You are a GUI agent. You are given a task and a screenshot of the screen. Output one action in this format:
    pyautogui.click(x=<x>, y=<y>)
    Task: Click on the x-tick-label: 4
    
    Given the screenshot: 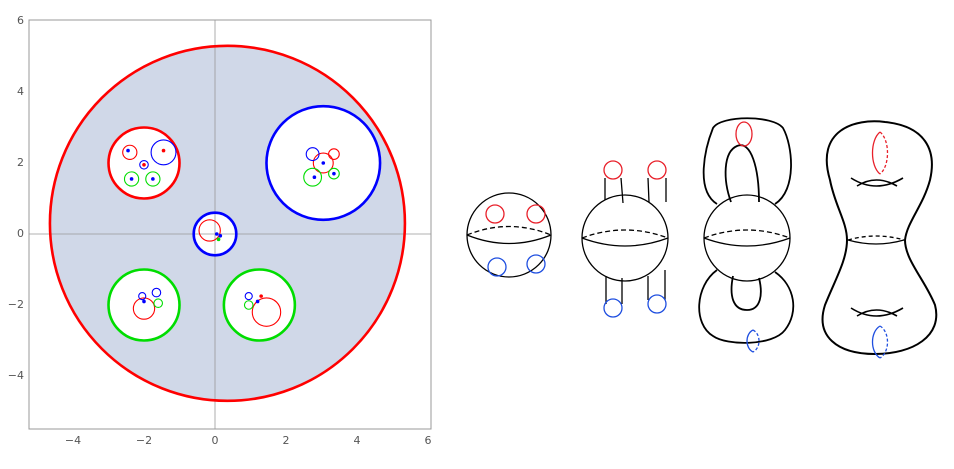 What is the action you would take?
    pyautogui.click(x=357, y=440)
    